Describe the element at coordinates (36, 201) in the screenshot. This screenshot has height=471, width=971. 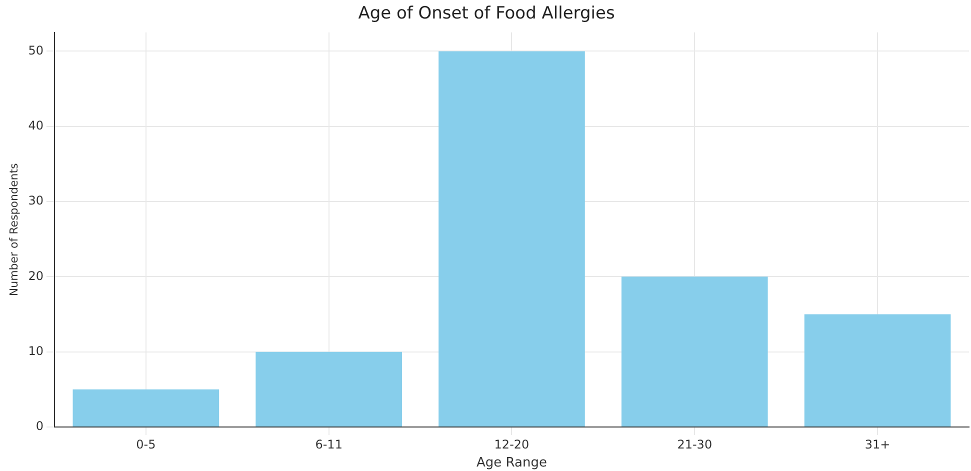
I see `y-tick-label: 30` at that location.